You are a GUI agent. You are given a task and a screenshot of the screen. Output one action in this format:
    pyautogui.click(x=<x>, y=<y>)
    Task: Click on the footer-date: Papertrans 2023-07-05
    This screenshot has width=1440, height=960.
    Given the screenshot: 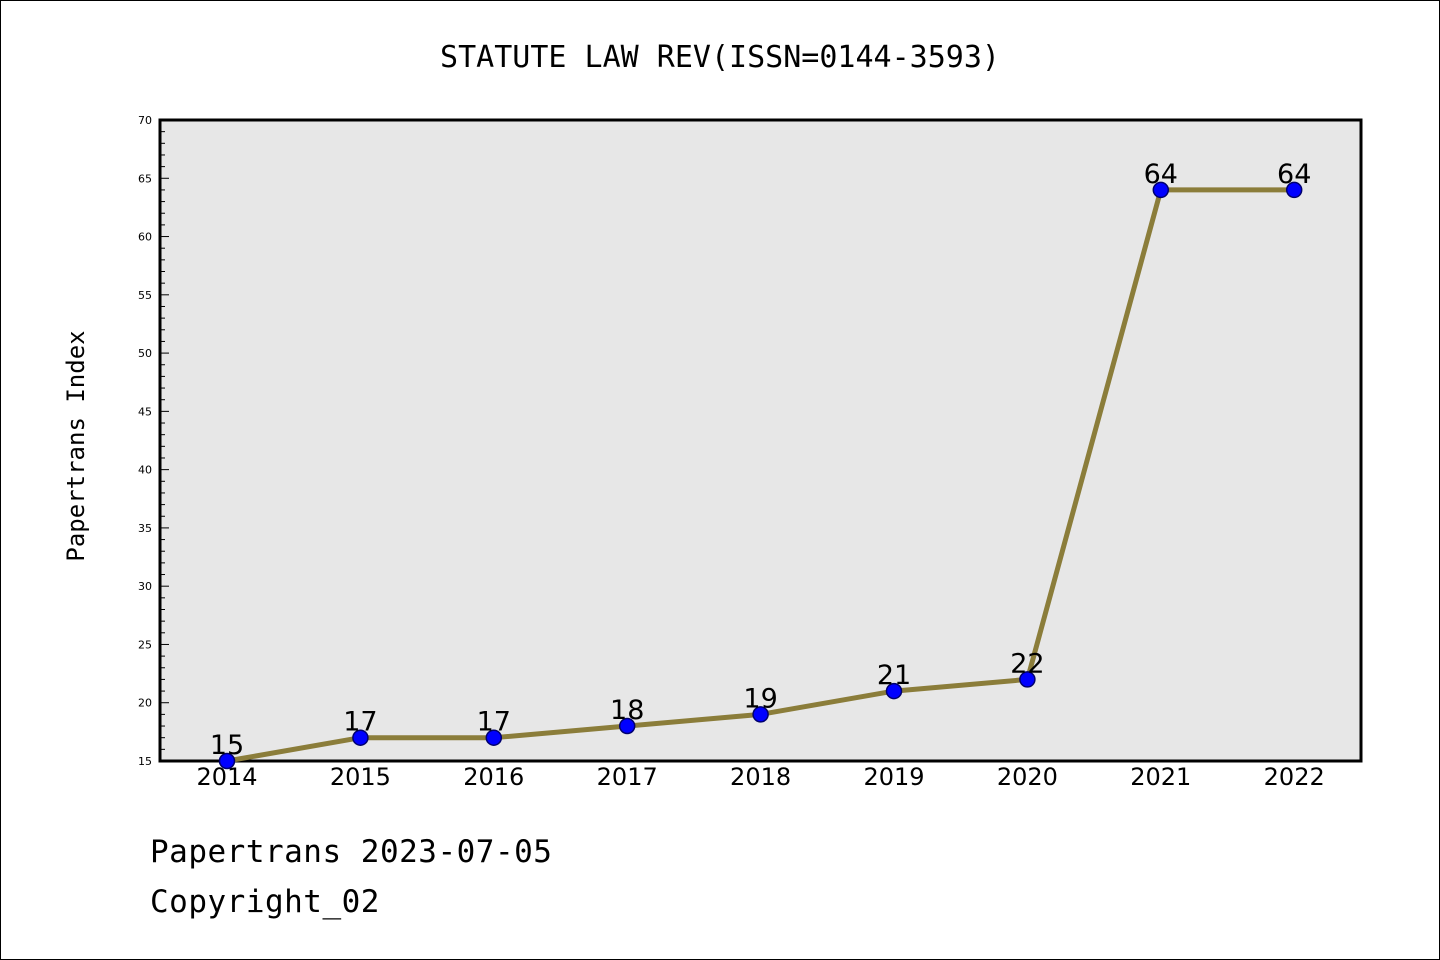 What is the action you would take?
    pyautogui.click(x=351, y=852)
    